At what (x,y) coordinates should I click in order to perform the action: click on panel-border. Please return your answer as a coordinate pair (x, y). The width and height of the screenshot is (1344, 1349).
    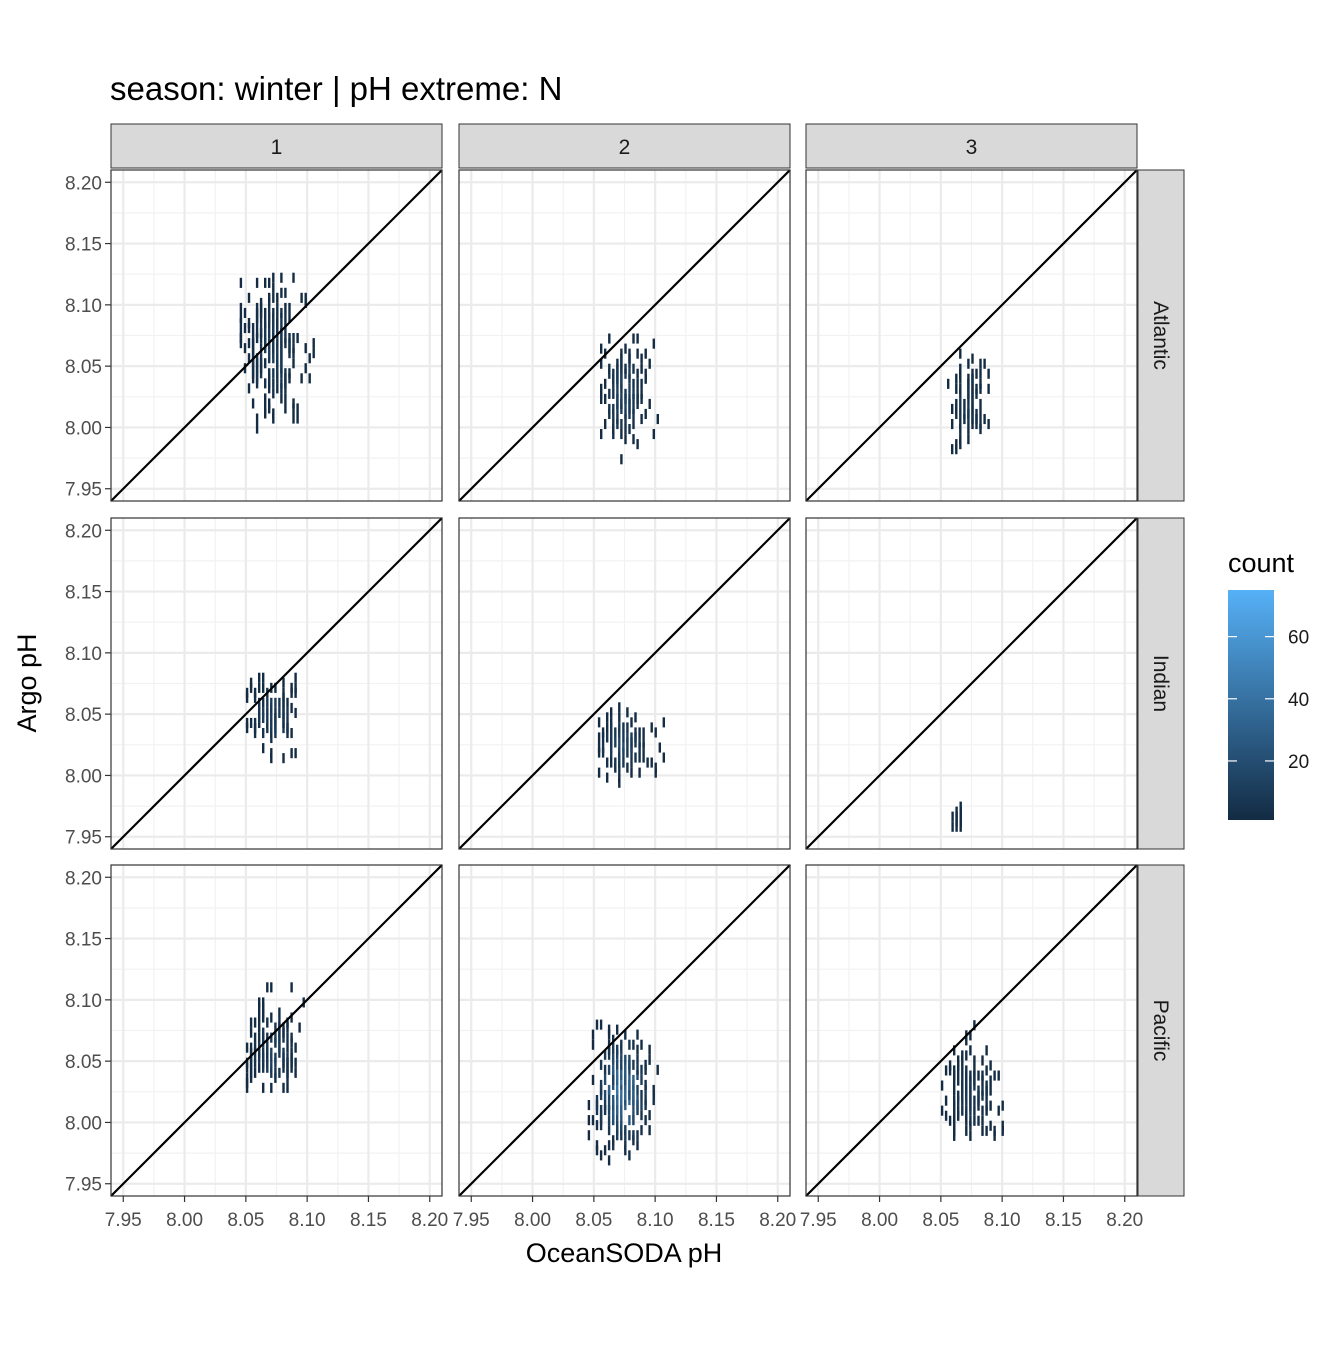
    Looking at the image, I should click on (624, 335).